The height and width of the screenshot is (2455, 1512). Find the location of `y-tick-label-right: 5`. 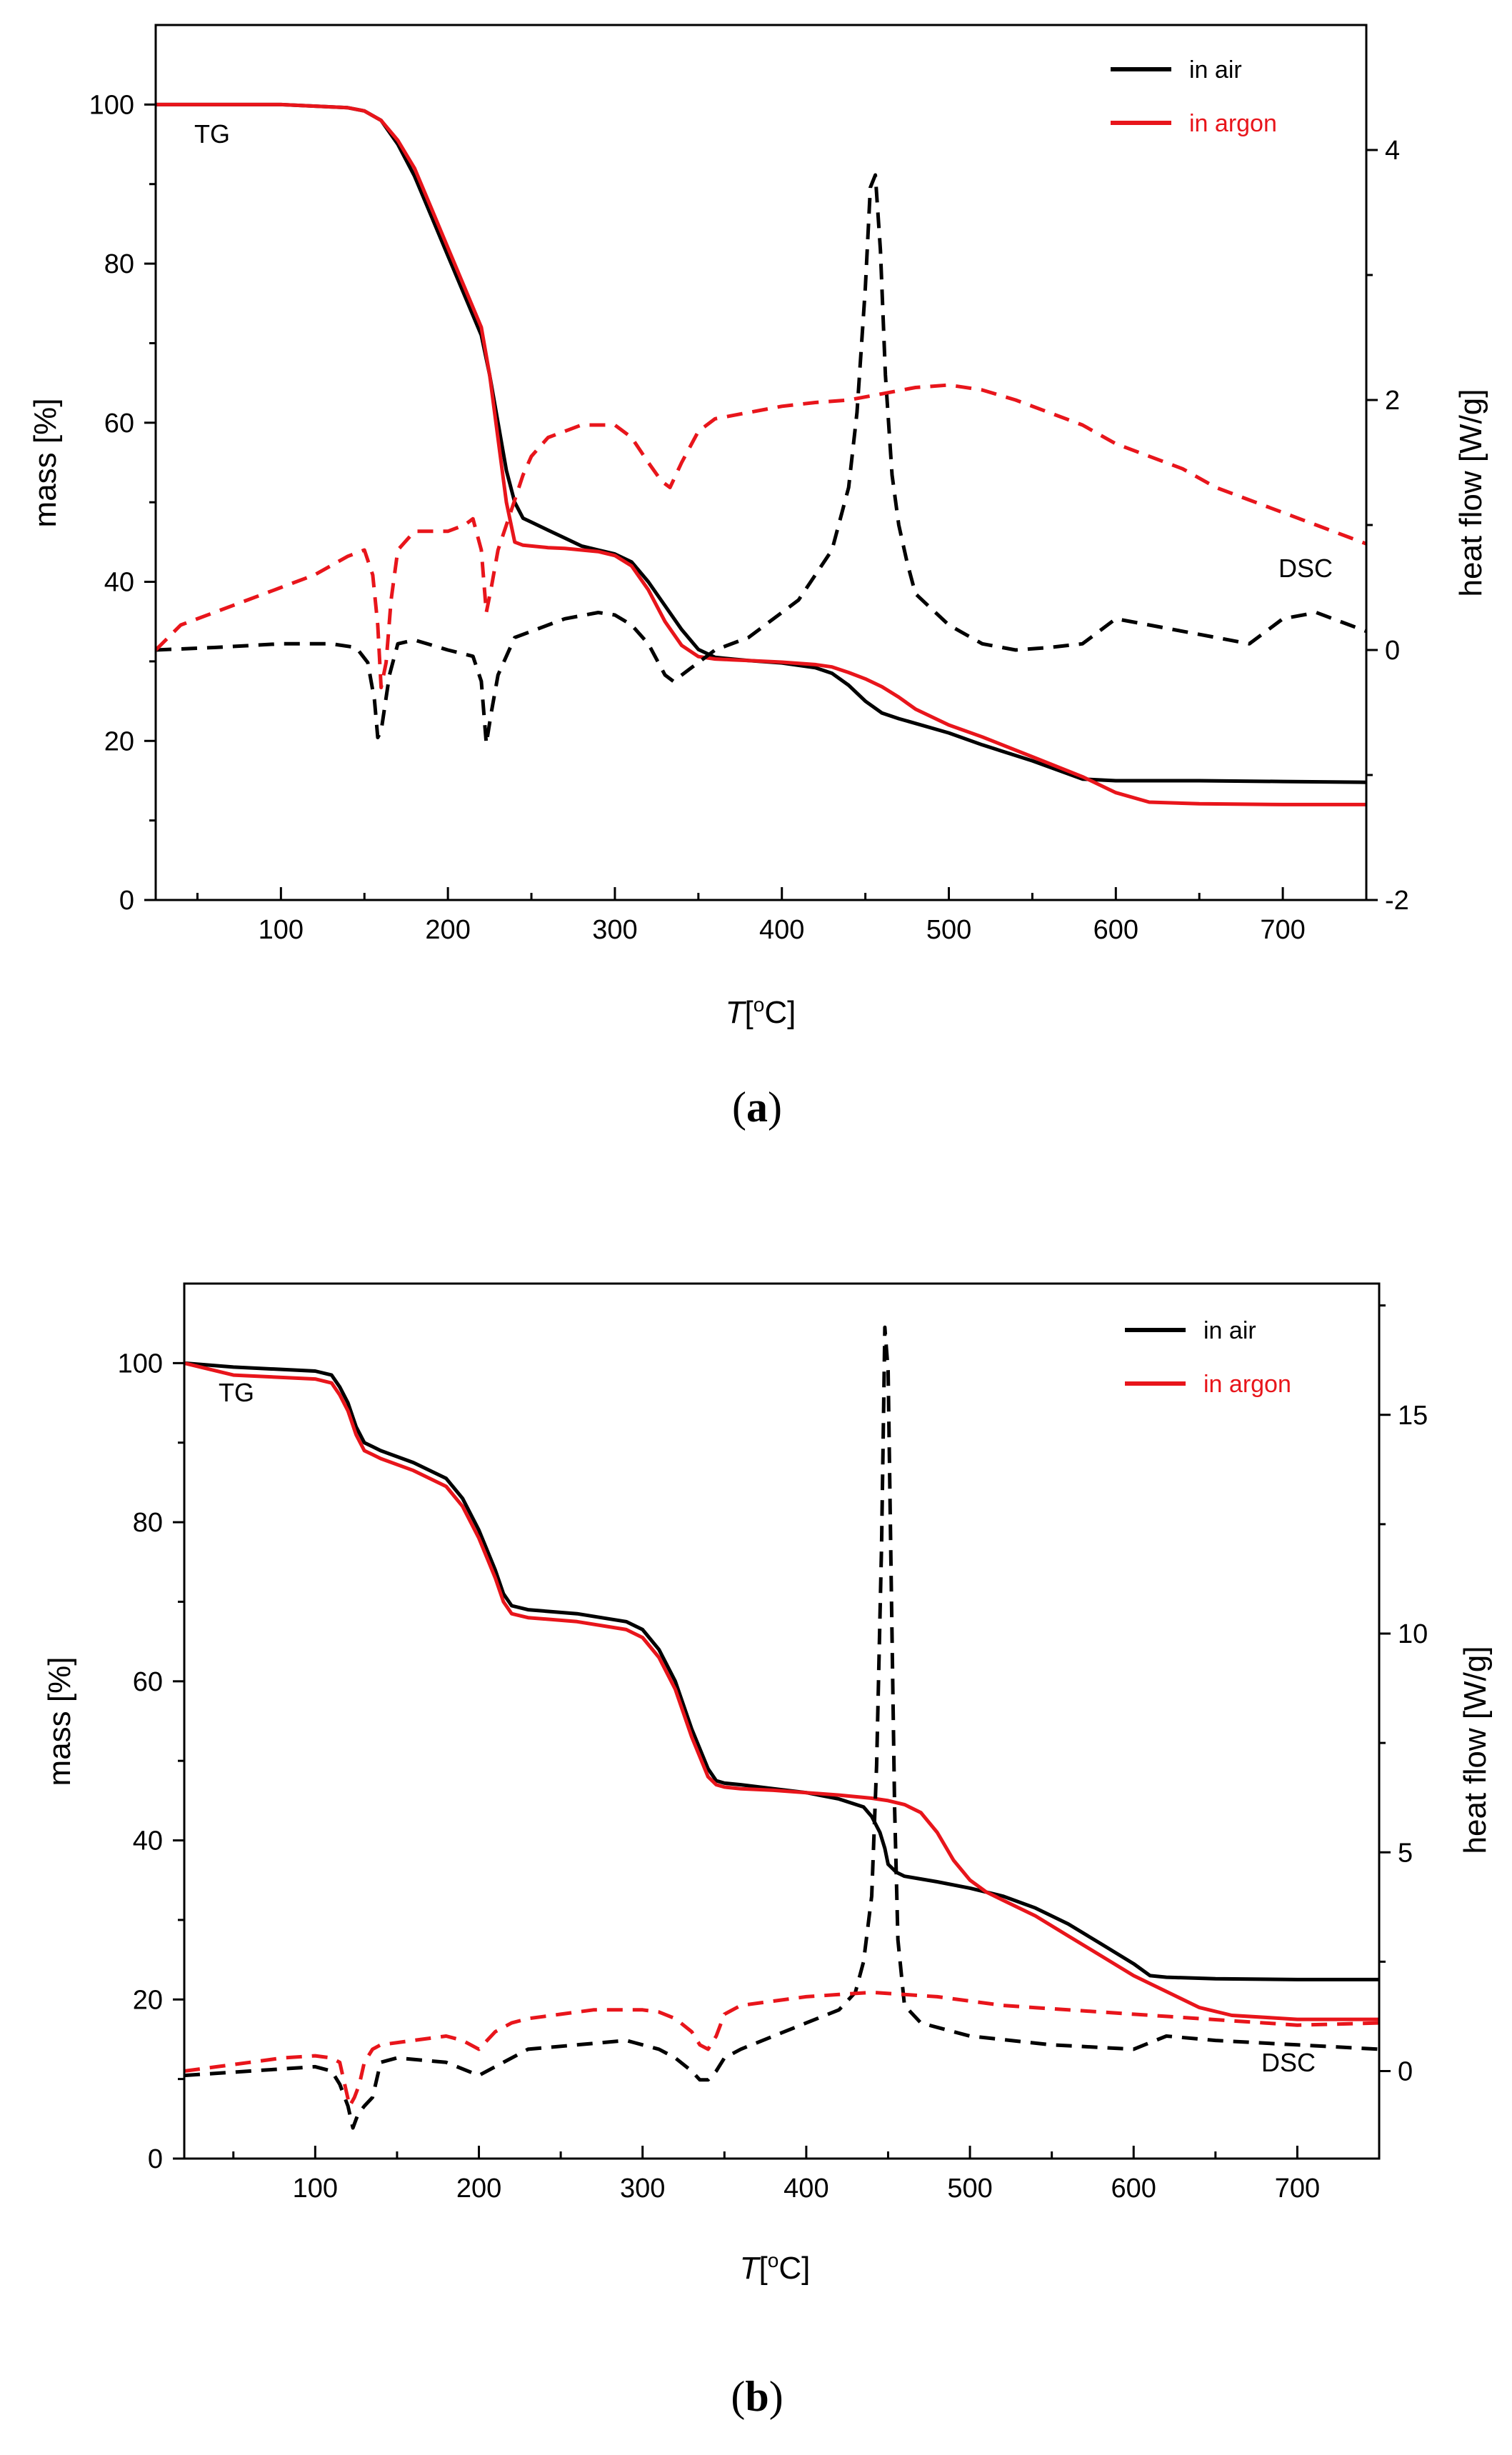

y-tick-label-right: 5 is located at coordinates (1405, 1853).